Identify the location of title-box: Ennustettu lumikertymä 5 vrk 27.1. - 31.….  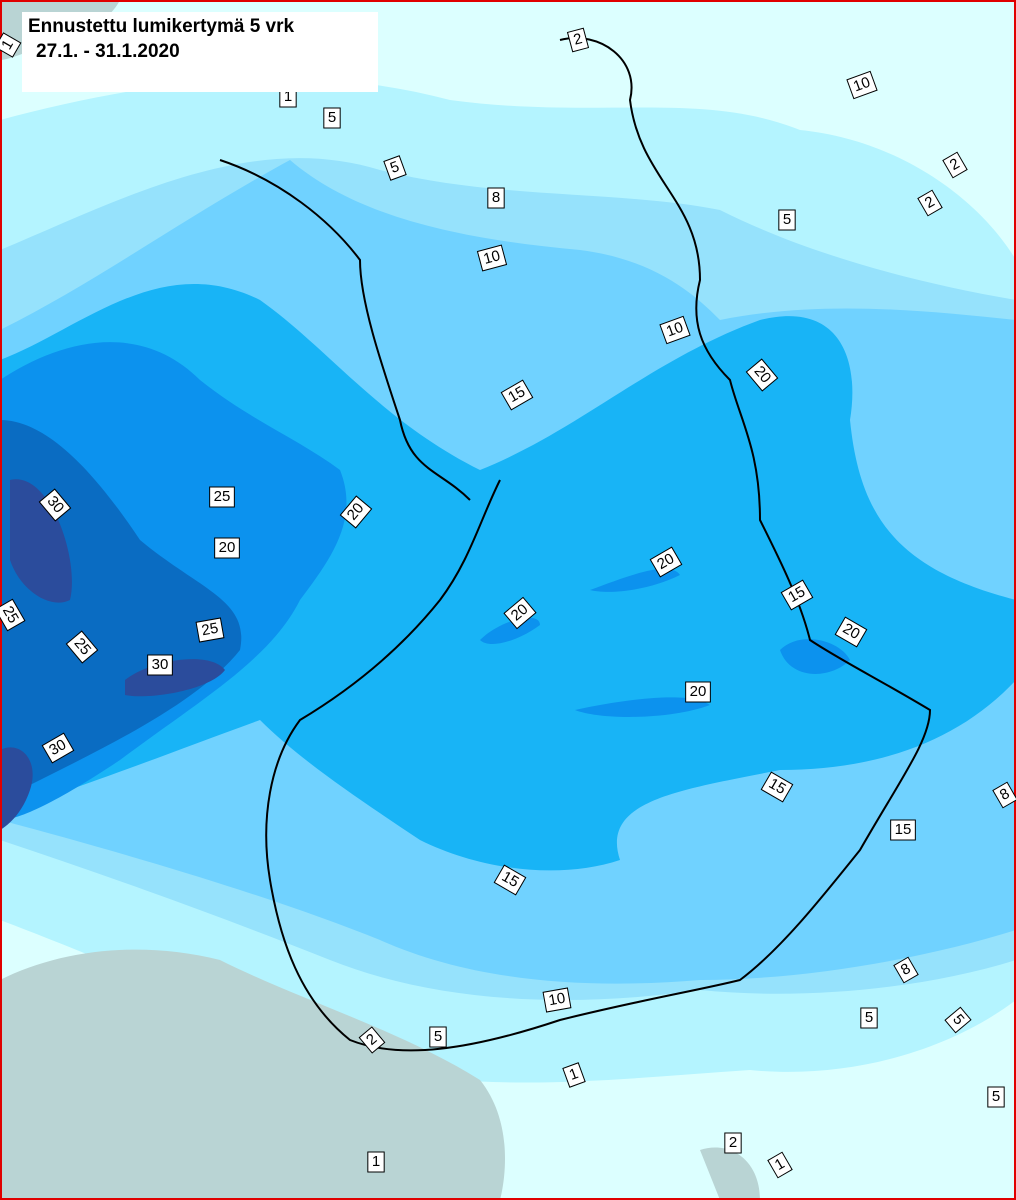
(200, 52).